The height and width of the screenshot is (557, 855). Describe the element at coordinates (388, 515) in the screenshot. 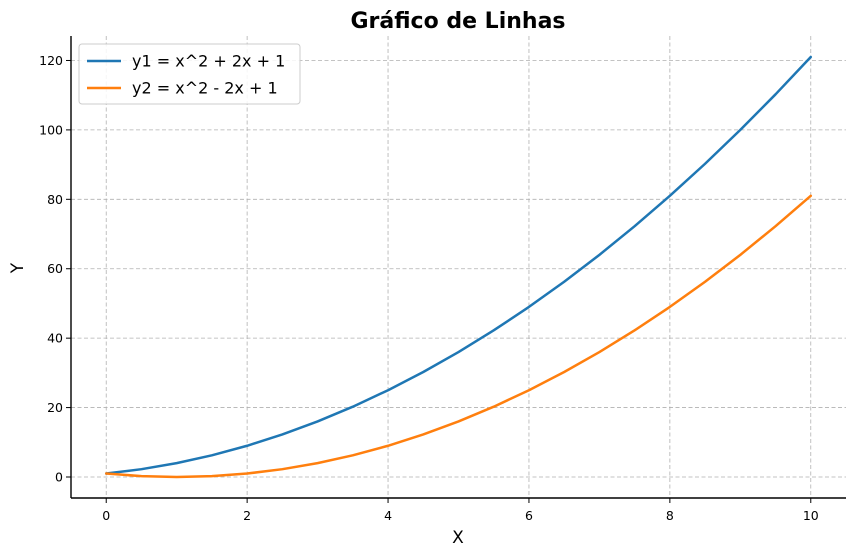

I see `x-tick-label: 4` at that location.